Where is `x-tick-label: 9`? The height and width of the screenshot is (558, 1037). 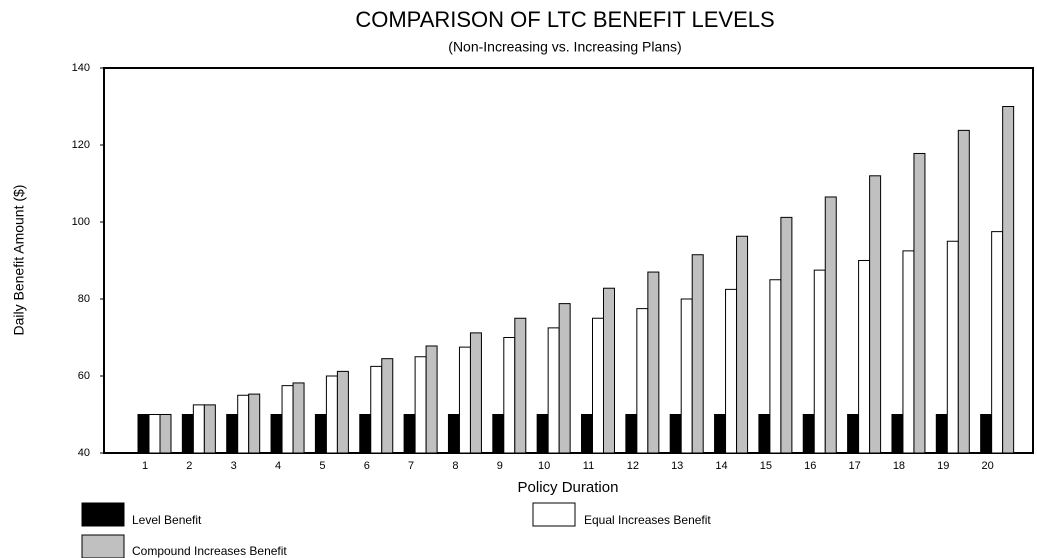
x-tick-label: 9 is located at coordinates (500, 466).